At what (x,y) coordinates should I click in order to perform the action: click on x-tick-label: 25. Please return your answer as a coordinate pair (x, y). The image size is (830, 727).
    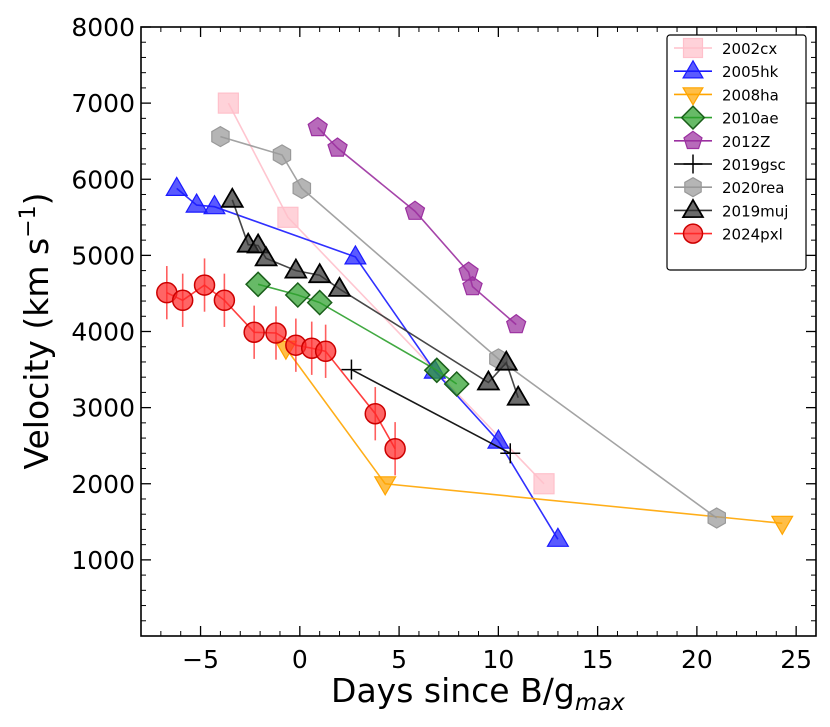
    Looking at the image, I should click on (796, 659).